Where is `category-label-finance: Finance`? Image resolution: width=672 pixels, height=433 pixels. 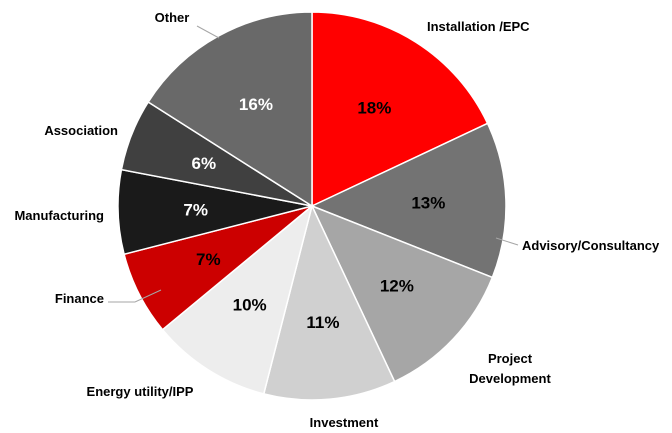
category-label-finance: Finance is located at coordinates (79, 298).